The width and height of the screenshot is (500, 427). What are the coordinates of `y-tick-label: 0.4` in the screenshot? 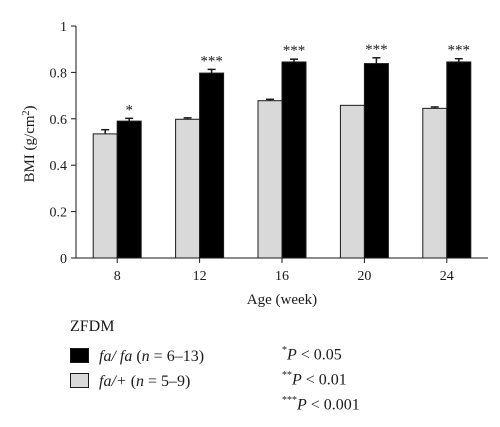 It's located at (59, 166).